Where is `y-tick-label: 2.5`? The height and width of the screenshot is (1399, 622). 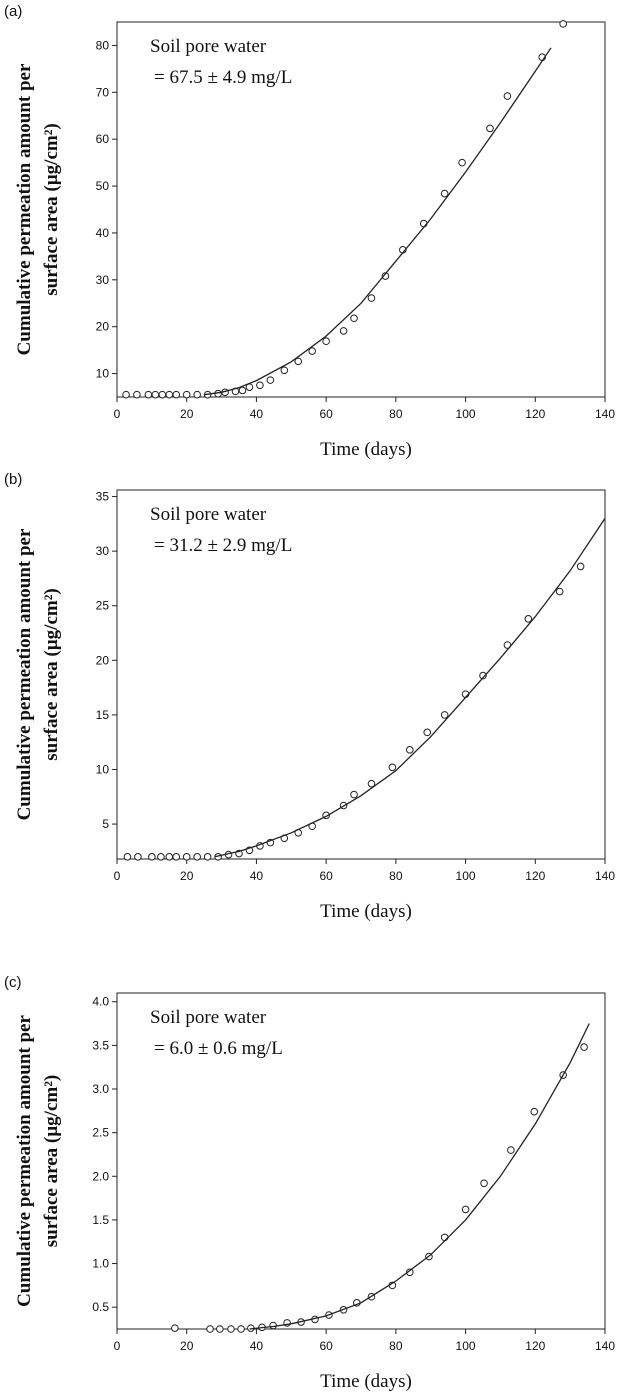
y-tick-label: 2.5 is located at coordinates (100, 1133).